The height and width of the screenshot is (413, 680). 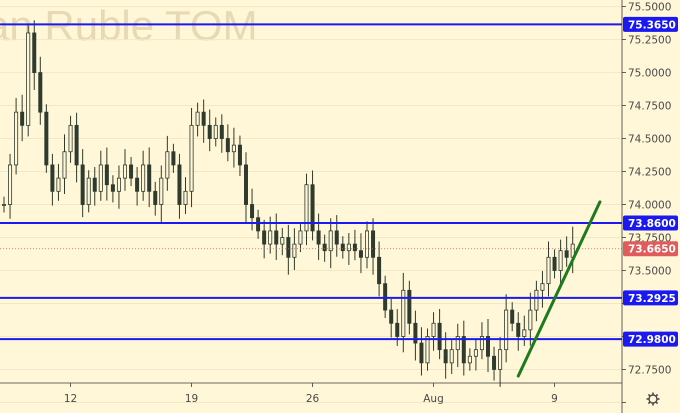 I want to click on level-label: 72.9800, so click(x=652, y=340).